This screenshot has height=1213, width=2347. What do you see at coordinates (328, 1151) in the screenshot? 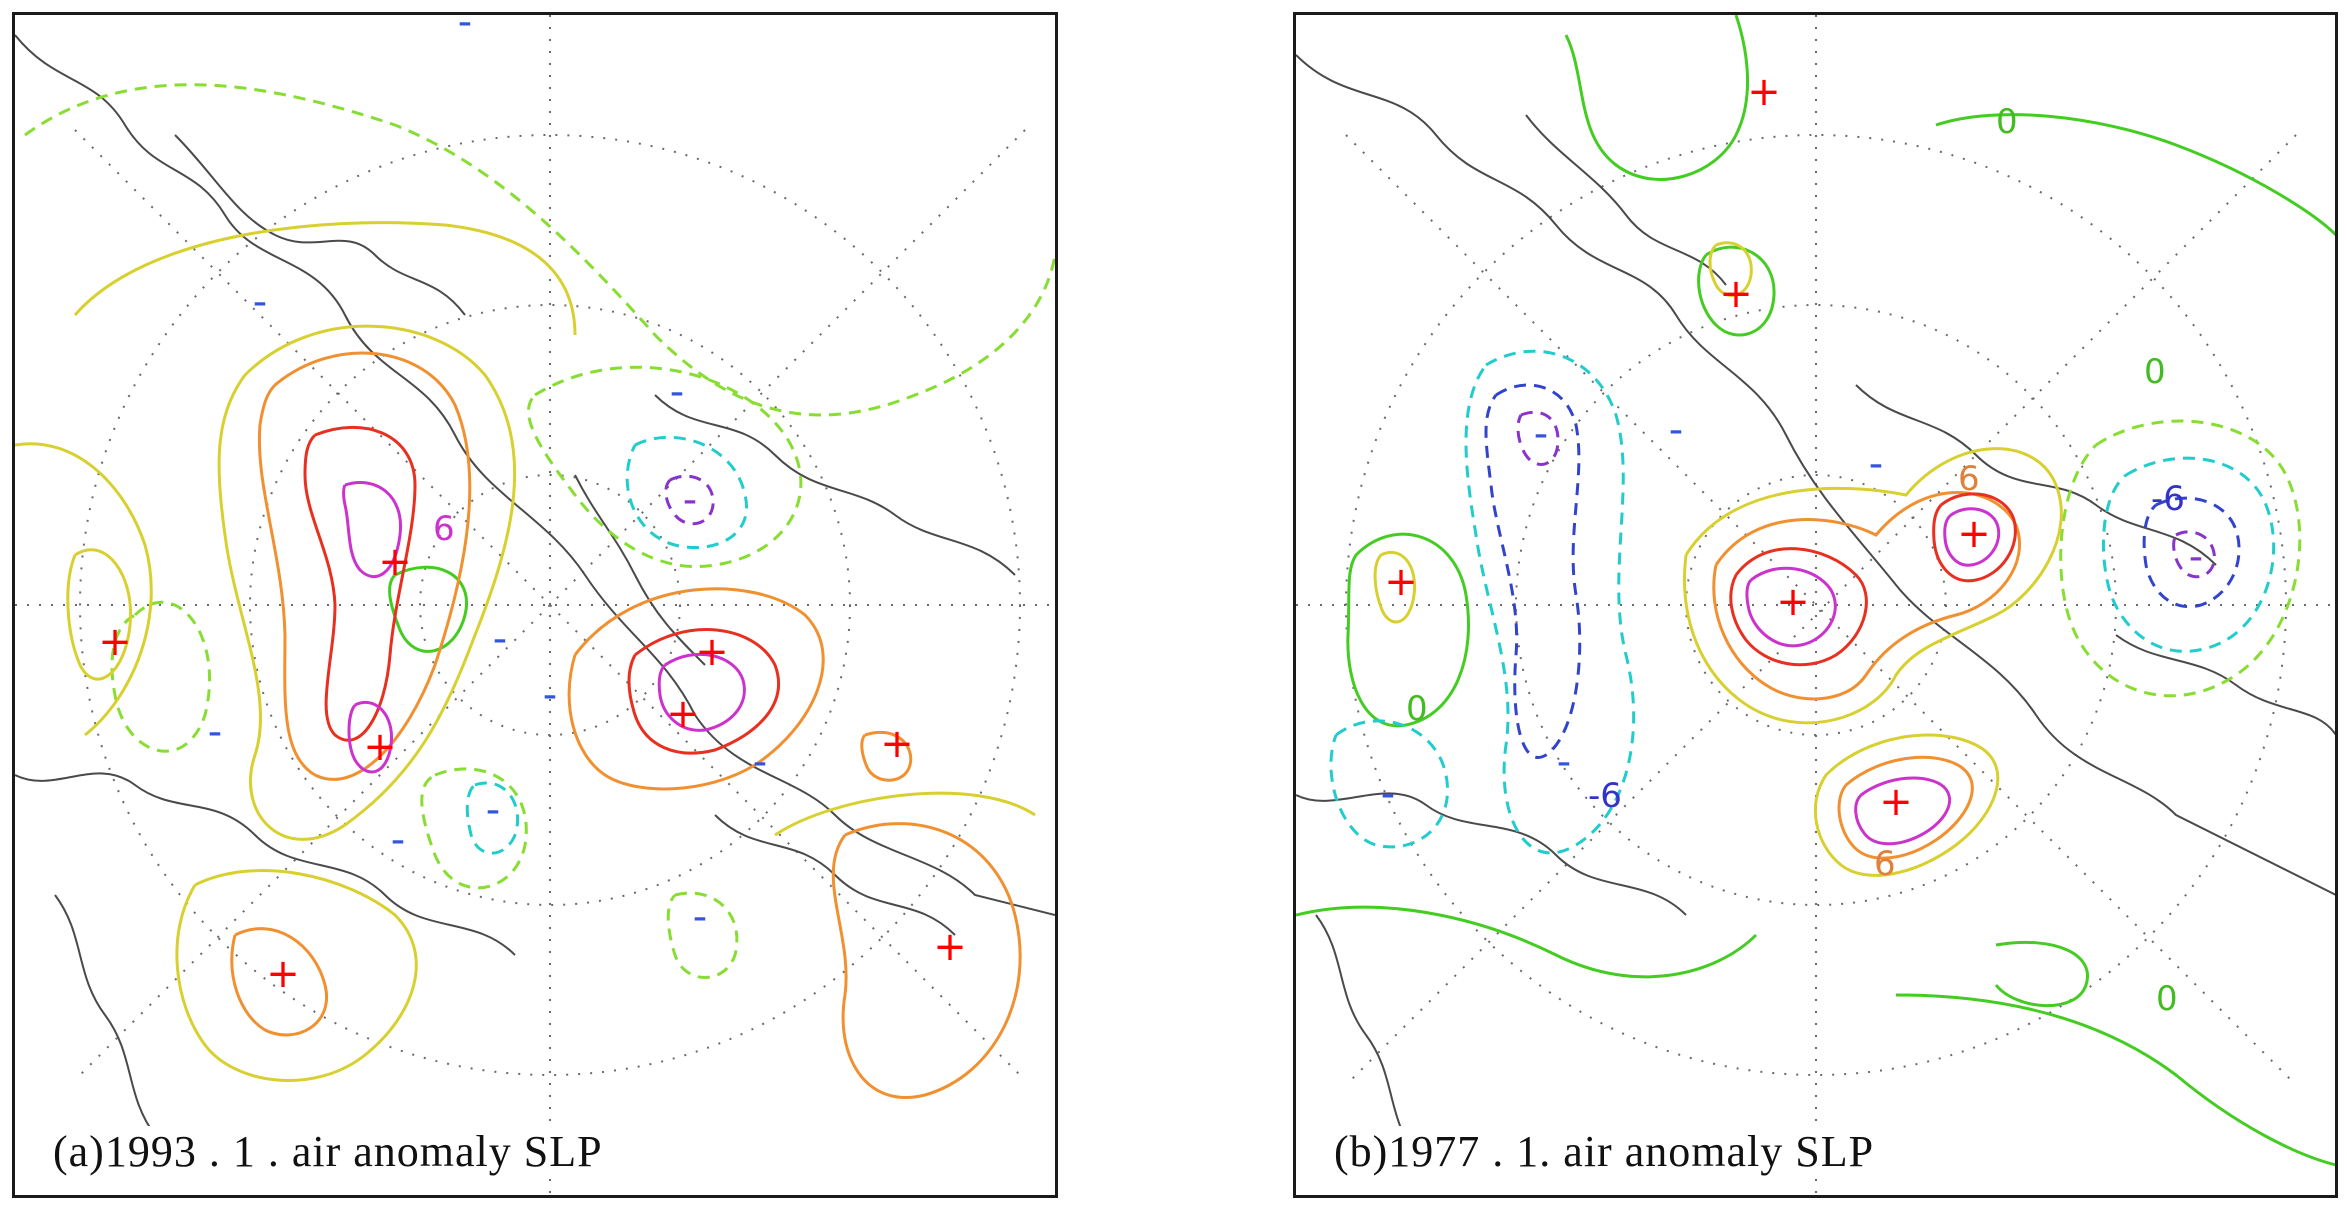
I see `panel-a-caption: (a)1993 . 1 . air anomaly SLP` at bounding box center [328, 1151].